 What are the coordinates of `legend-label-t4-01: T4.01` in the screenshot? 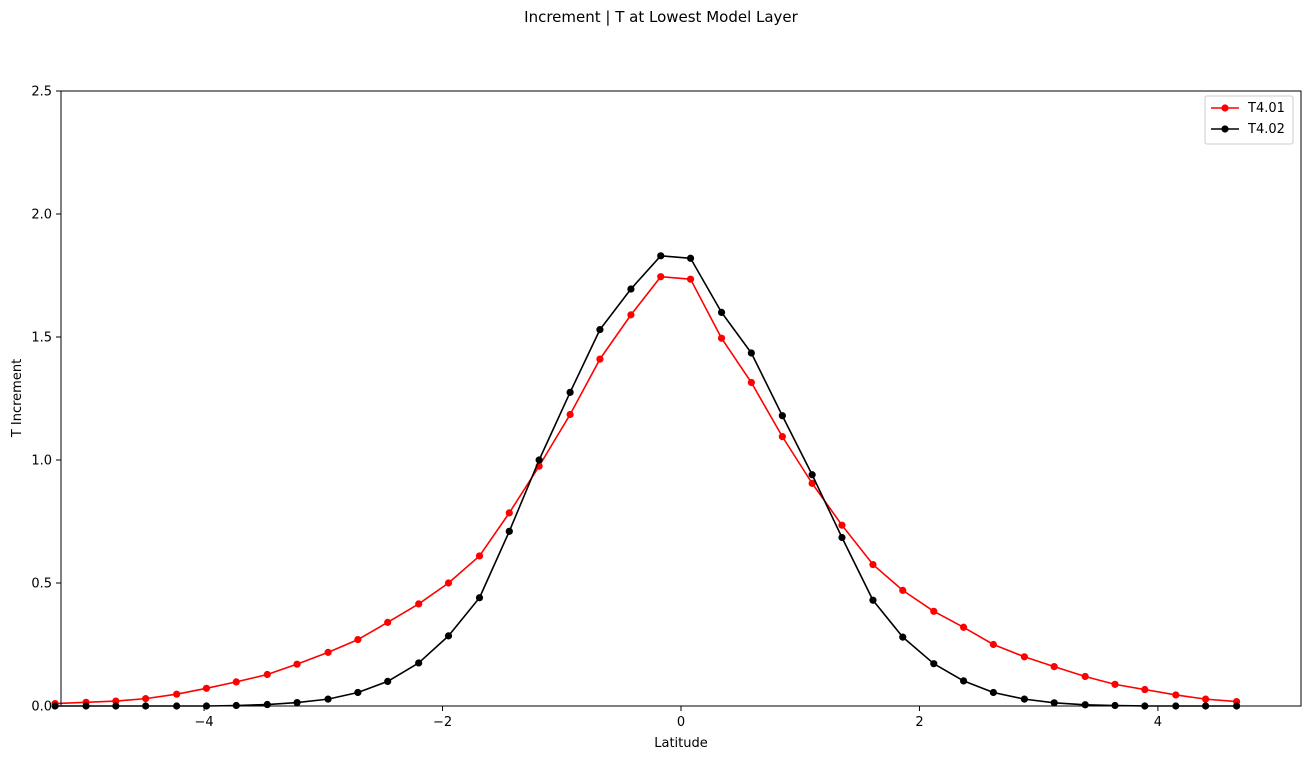 It's located at (1266, 108).